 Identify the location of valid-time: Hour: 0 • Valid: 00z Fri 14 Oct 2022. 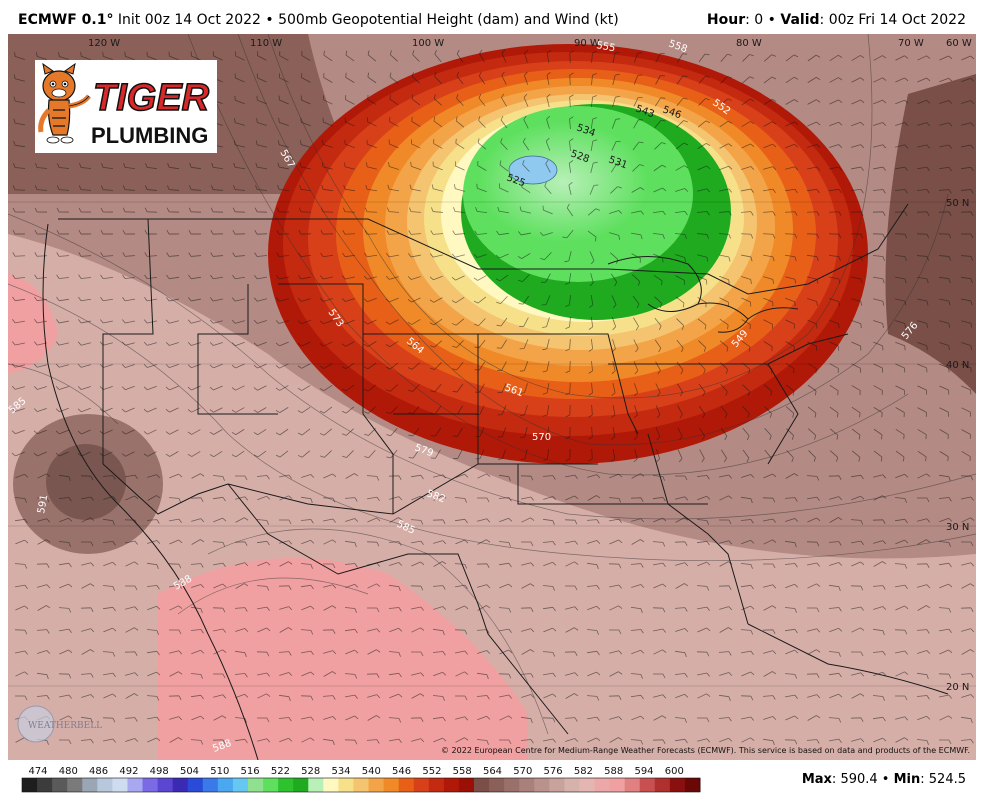
(836, 20).